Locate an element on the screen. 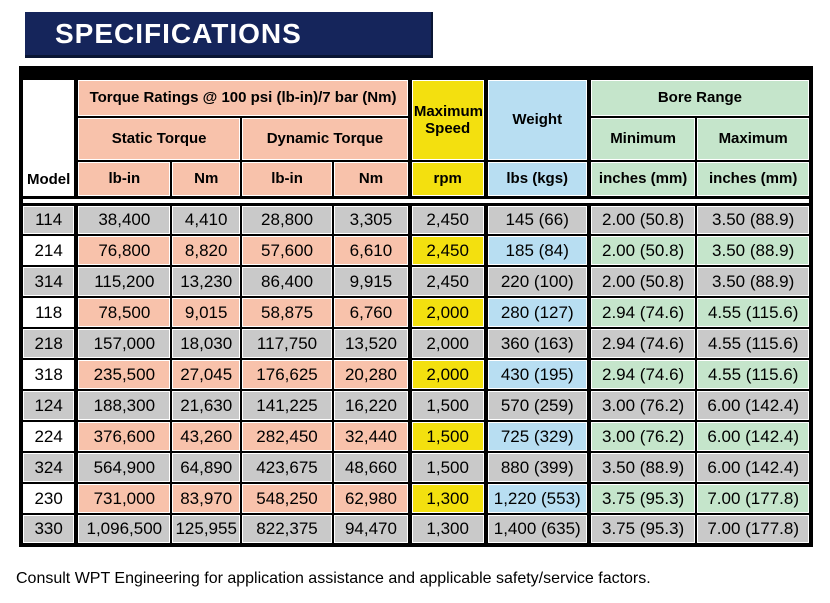 The height and width of the screenshot is (603, 830). cell-dynamic-nm: 94,470 is located at coordinates (371, 529).